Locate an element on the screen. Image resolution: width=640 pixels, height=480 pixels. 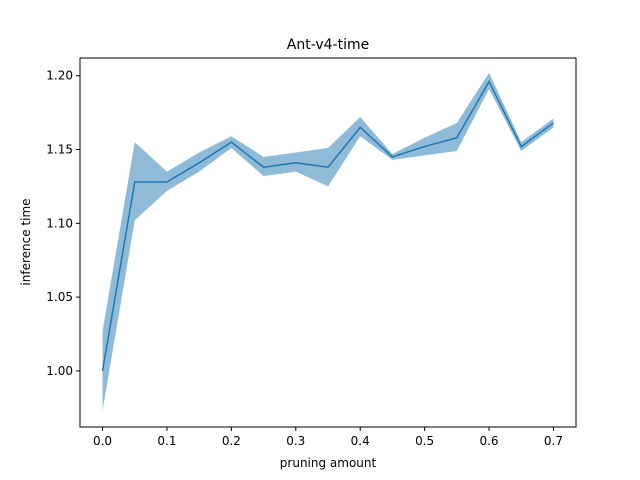
chart-title: Ant-v4-time is located at coordinates (328, 45).